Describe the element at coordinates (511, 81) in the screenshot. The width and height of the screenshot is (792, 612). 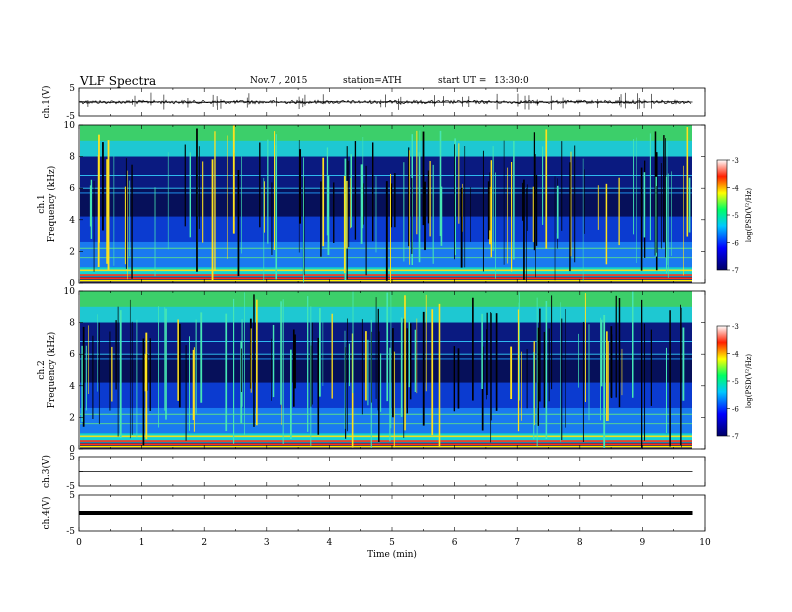
I see `start-time-label: 13:30:0` at that location.